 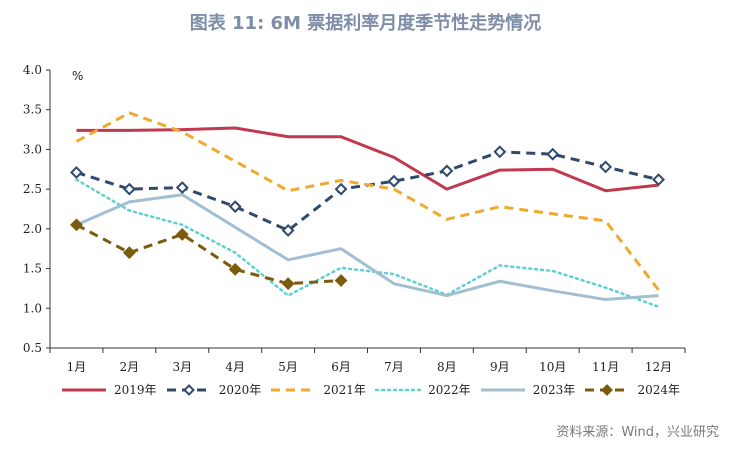 I want to click on y-axis-label: %, so click(x=77, y=76).